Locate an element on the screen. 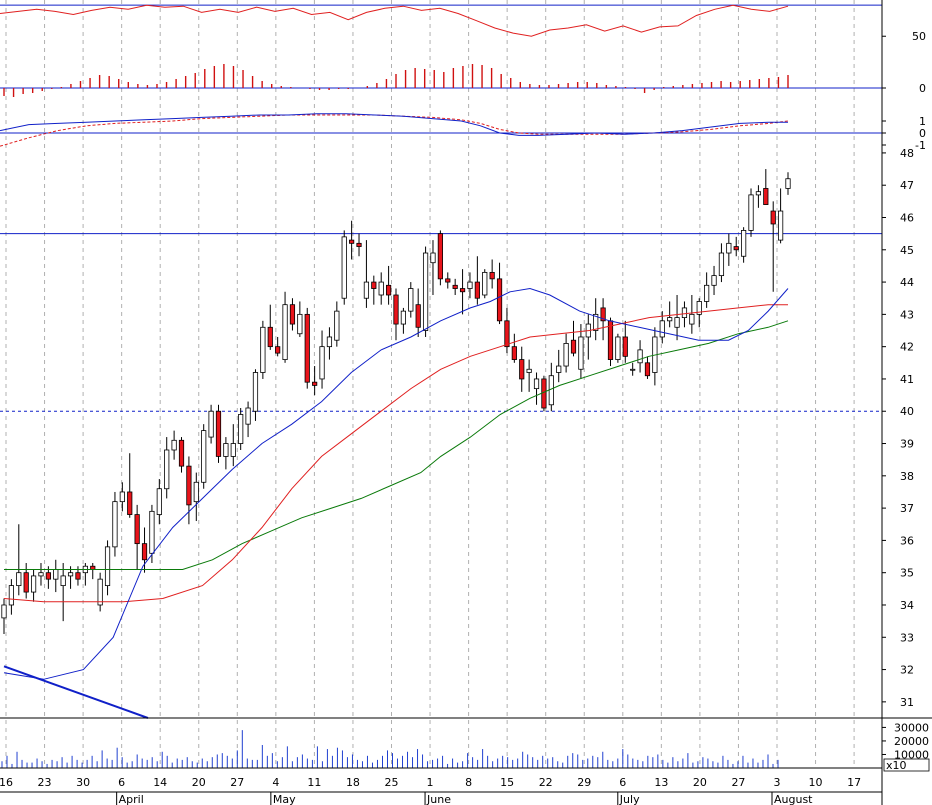  month-label: July is located at coordinates (629, 799).